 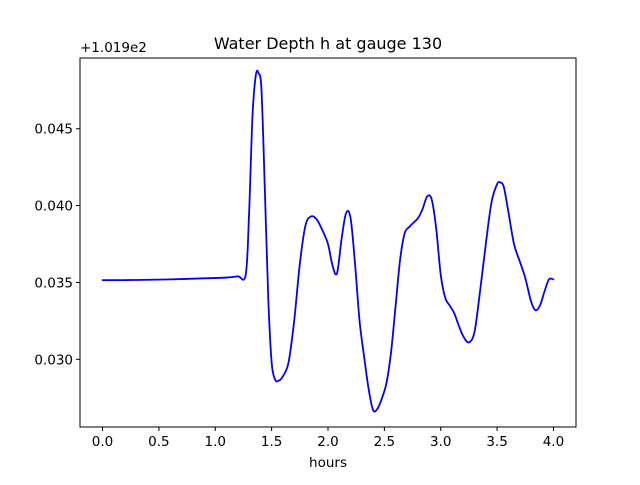 What do you see at coordinates (553, 442) in the screenshot?
I see `x-tick-label: 4.0` at bounding box center [553, 442].